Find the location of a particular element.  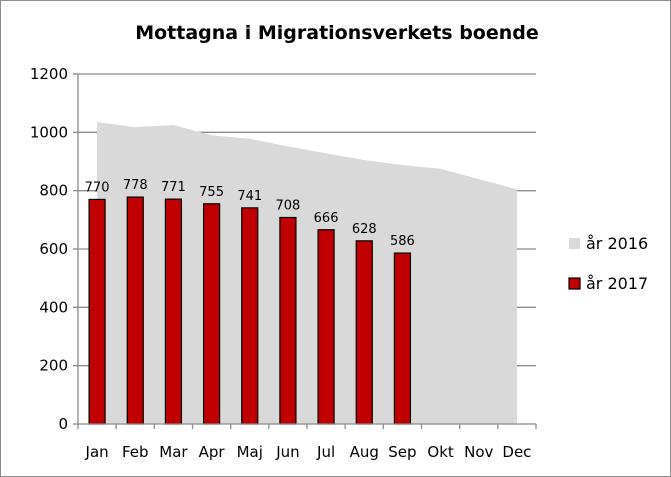

bar-data-label: 628 is located at coordinates (364, 229).